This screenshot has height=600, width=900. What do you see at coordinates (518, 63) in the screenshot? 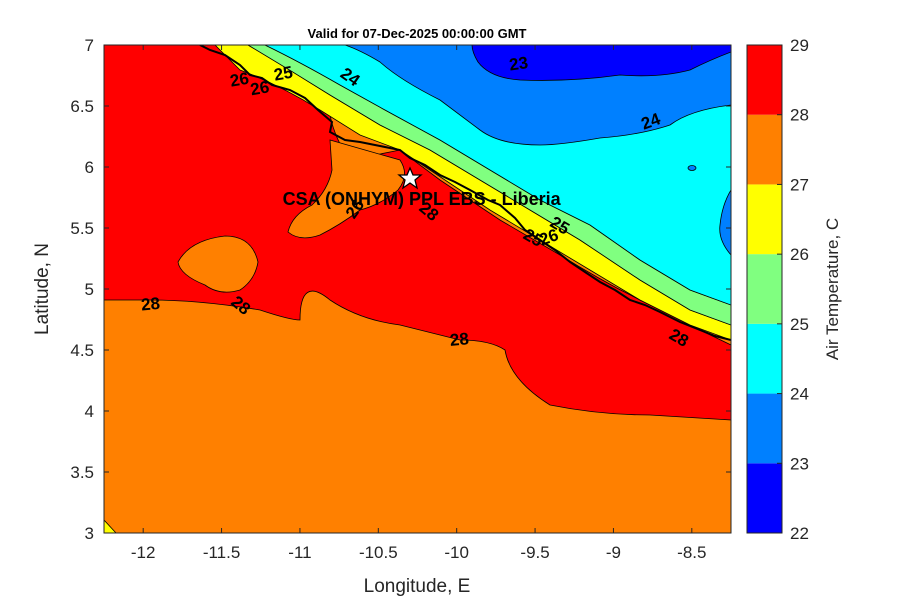
I see `contour-label: 23` at bounding box center [518, 63].